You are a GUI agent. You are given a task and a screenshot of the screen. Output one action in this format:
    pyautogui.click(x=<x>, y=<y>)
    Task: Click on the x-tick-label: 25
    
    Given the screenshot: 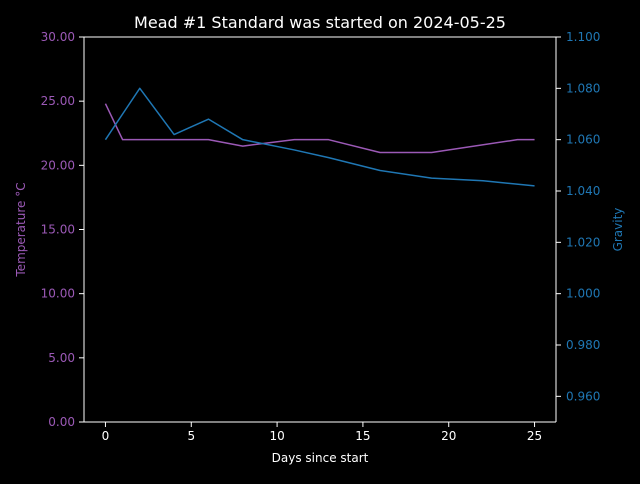 What is the action you would take?
    pyautogui.click(x=534, y=436)
    